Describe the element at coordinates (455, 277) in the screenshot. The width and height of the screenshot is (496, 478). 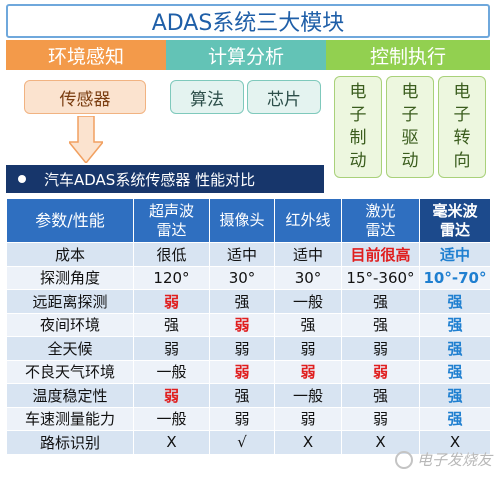
I see `table-cell: 10°-70°` at that location.